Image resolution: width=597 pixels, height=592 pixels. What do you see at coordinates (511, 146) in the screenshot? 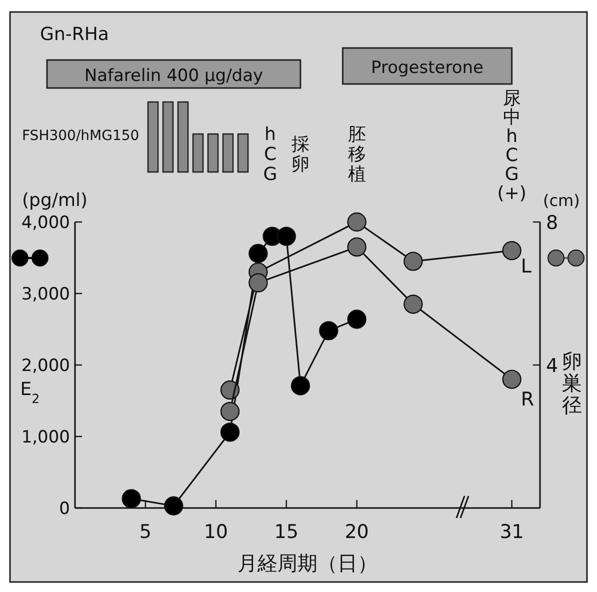
I see `text: 尿中hCG(+)` at bounding box center [511, 146].